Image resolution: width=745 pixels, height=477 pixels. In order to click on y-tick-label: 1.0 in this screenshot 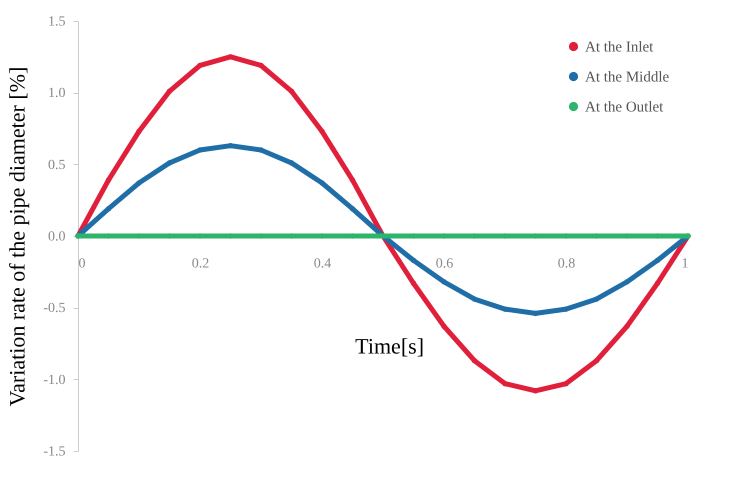, I will do `click(57, 94)`.